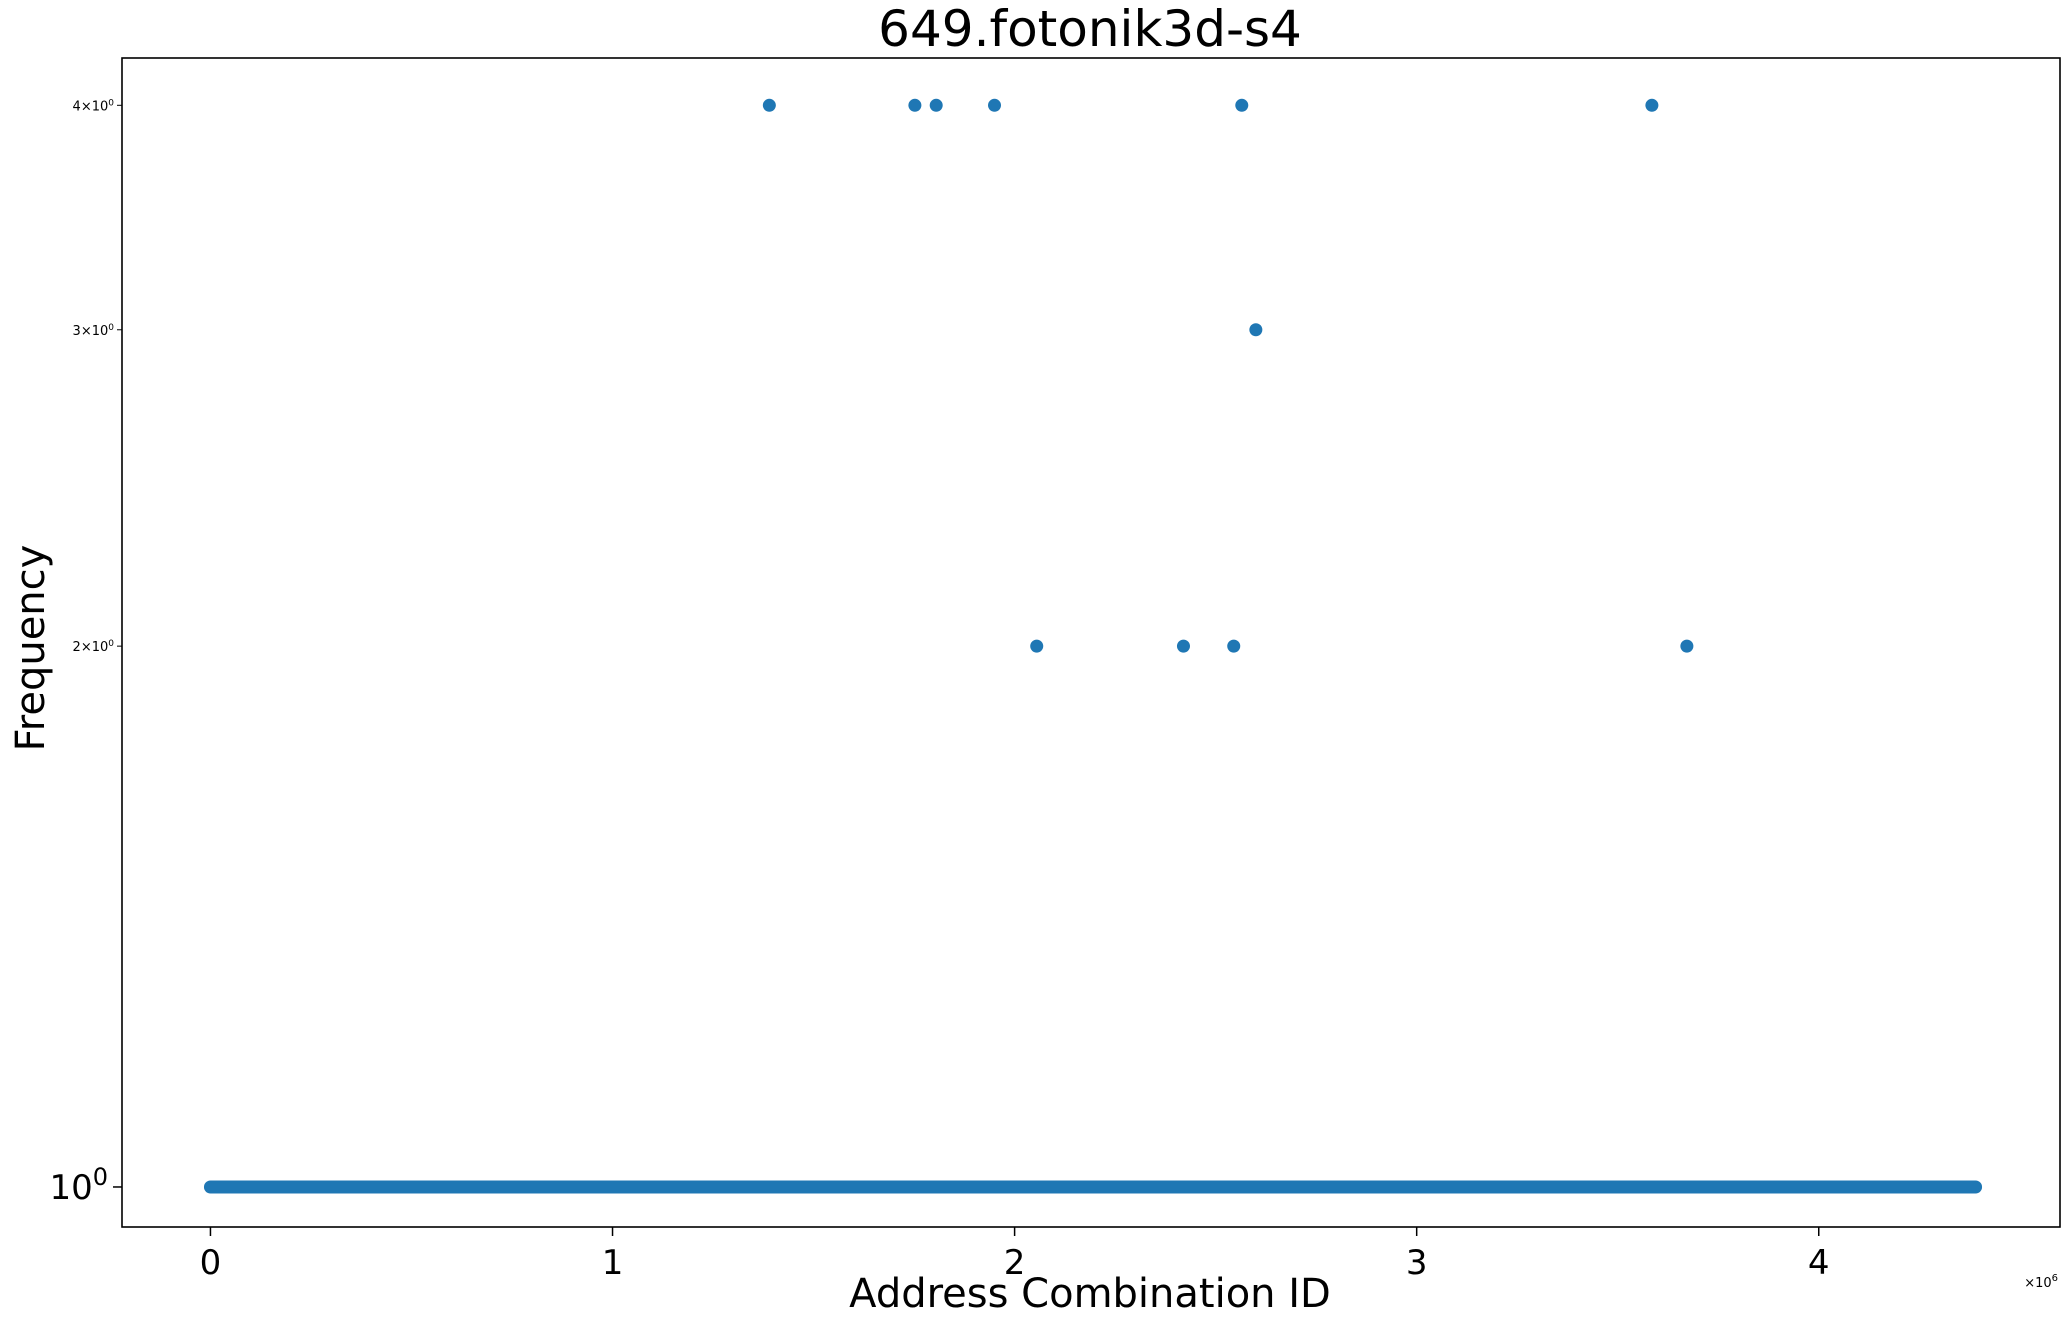  I want to click on x-tick-label: 4, so click(1819, 1263).